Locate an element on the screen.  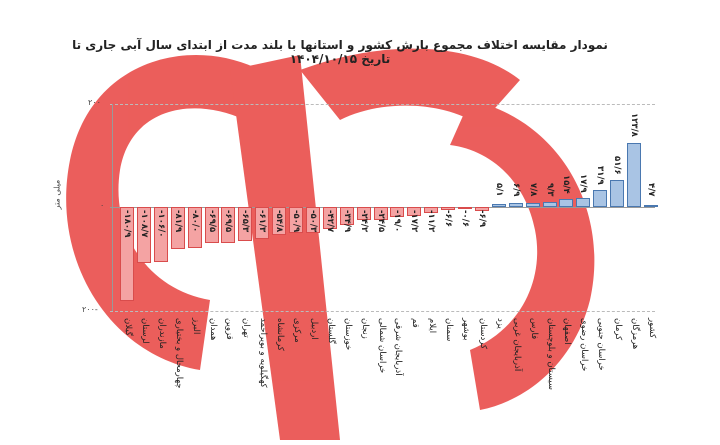
category-label: اردبیل is located at coordinates (313, 329).